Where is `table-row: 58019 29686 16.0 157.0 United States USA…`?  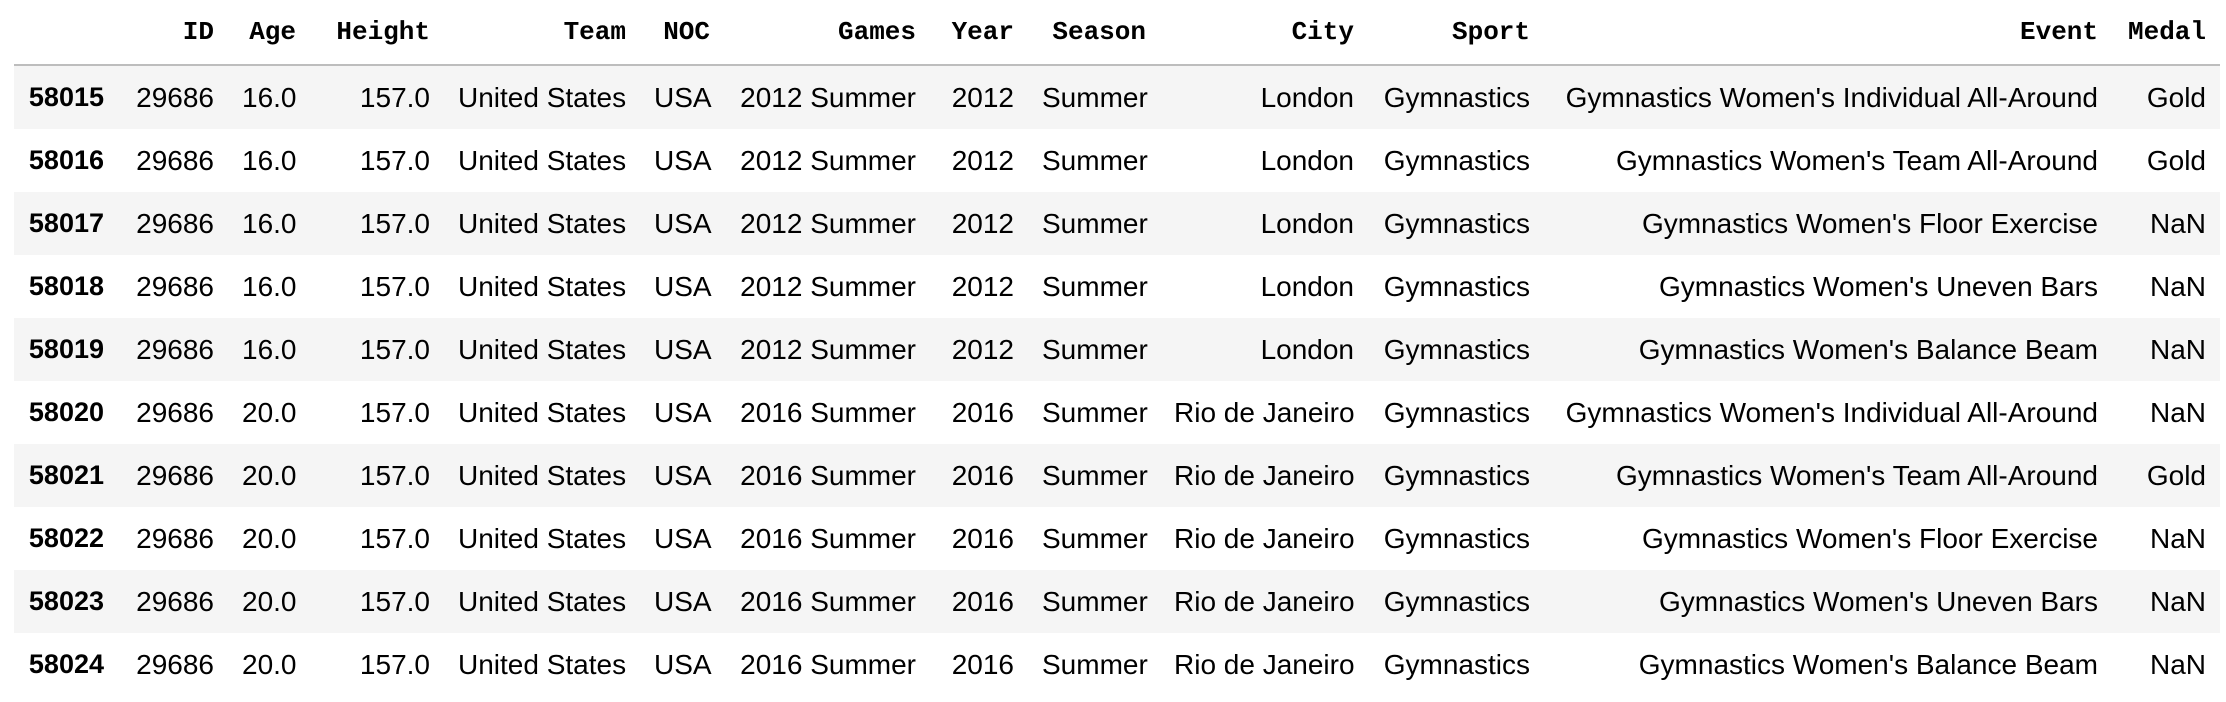
table-row: 58019 29686 16.0 157.0 United States USA… is located at coordinates (1117, 349).